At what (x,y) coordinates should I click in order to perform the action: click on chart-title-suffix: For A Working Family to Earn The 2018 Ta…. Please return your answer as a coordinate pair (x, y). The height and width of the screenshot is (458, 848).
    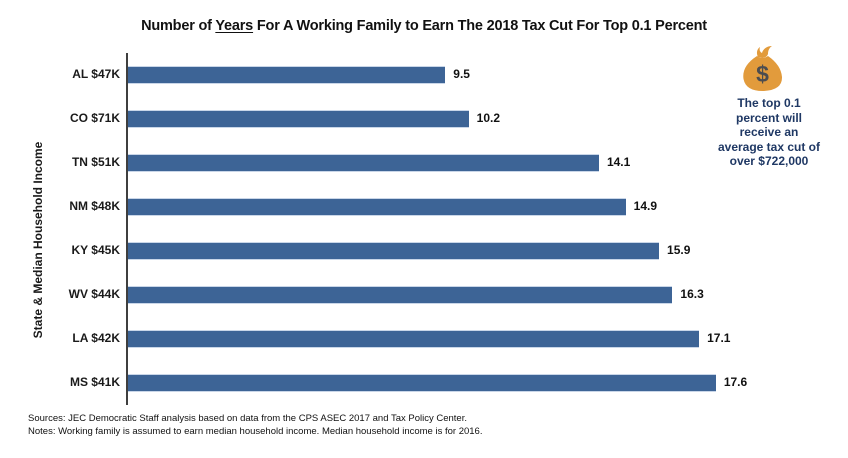
    Looking at the image, I should click on (480, 26).